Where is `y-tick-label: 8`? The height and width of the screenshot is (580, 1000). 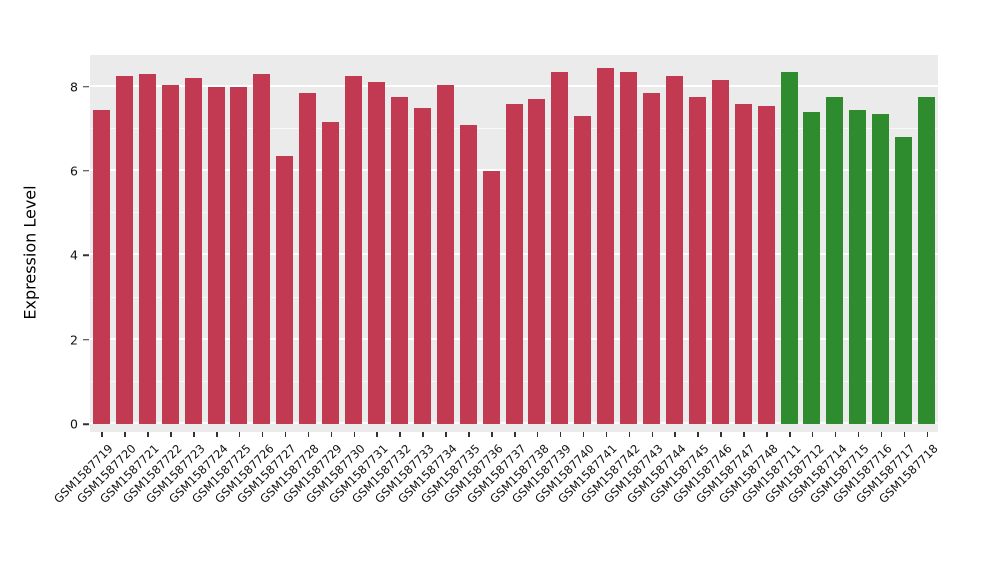 y-tick-label: 8 is located at coordinates (74, 87).